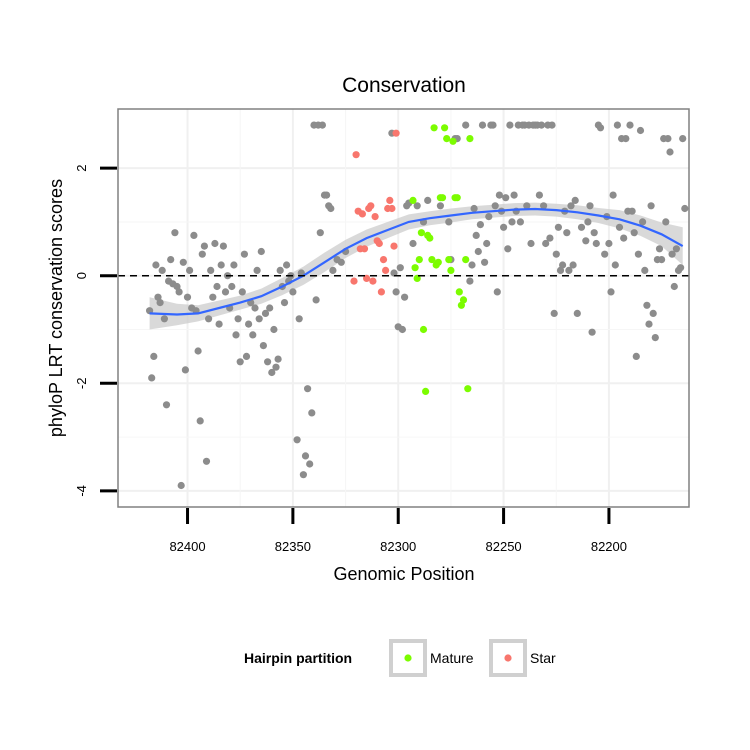 The height and width of the screenshot is (750, 750). What do you see at coordinates (609, 546) in the screenshot?
I see `x-tick-label: 82200` at bounding box center [609, 546].